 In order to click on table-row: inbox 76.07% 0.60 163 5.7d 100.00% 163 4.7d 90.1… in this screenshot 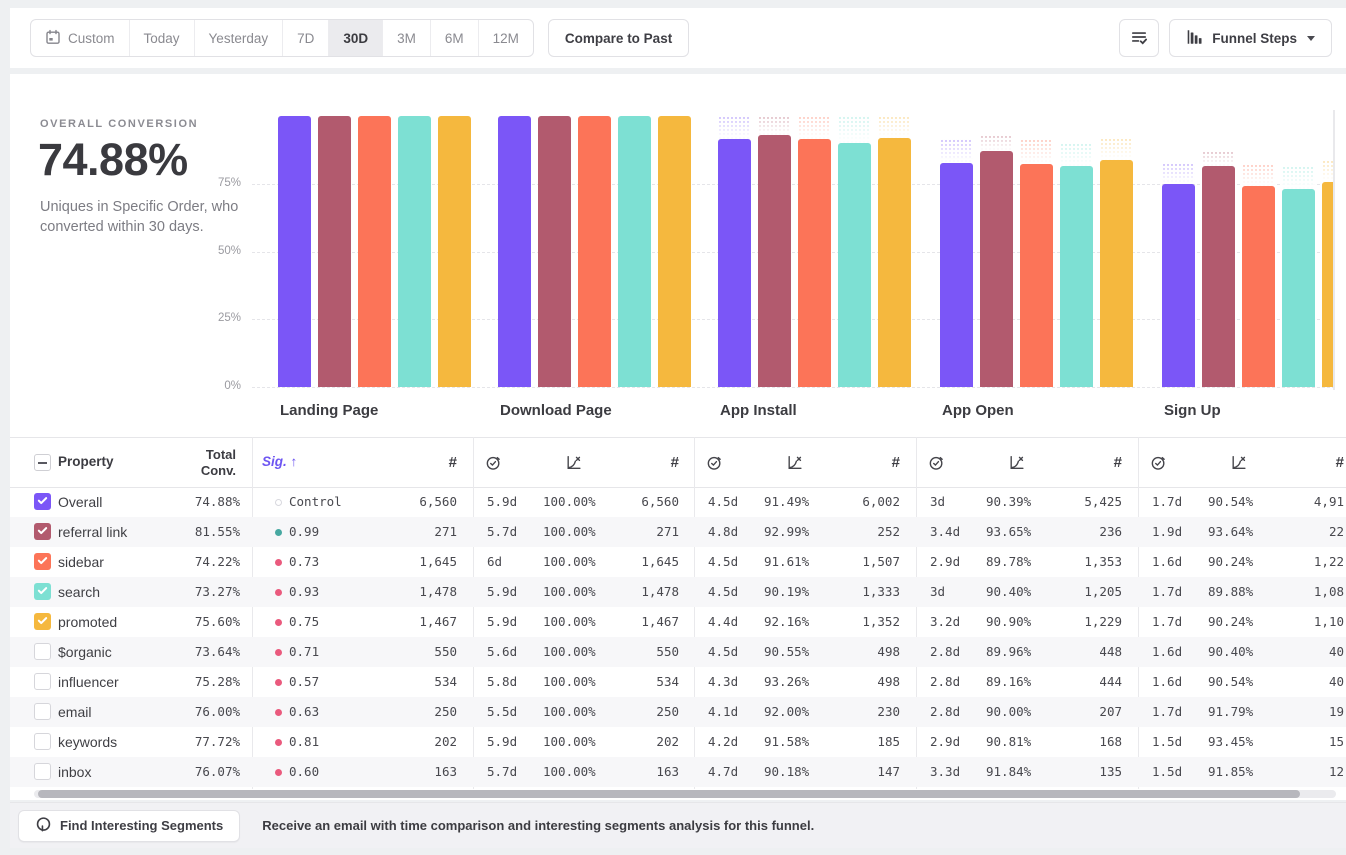, I will do `click(678, 772)`.